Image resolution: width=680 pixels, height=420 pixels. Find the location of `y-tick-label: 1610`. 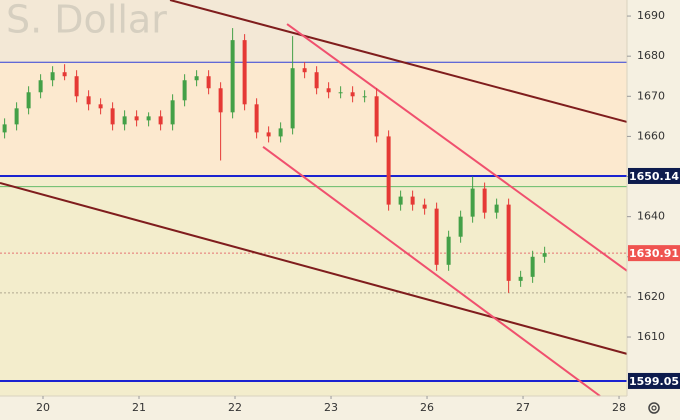

y-tick-label: 1610 is located at coordinates (651, 336).